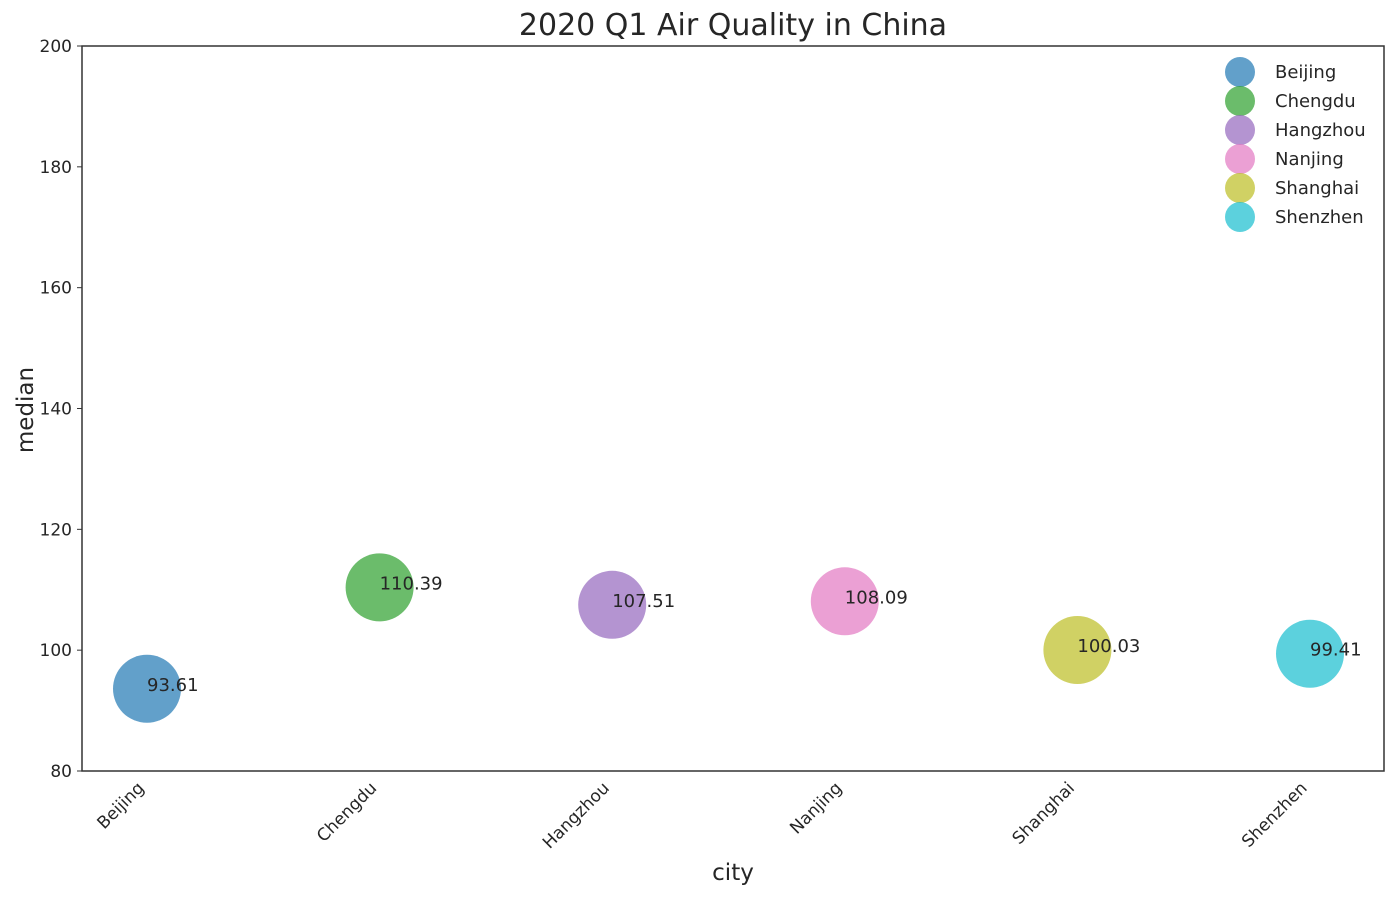  I want to click on x-tick-label: Nanjing, so click(816, 808).